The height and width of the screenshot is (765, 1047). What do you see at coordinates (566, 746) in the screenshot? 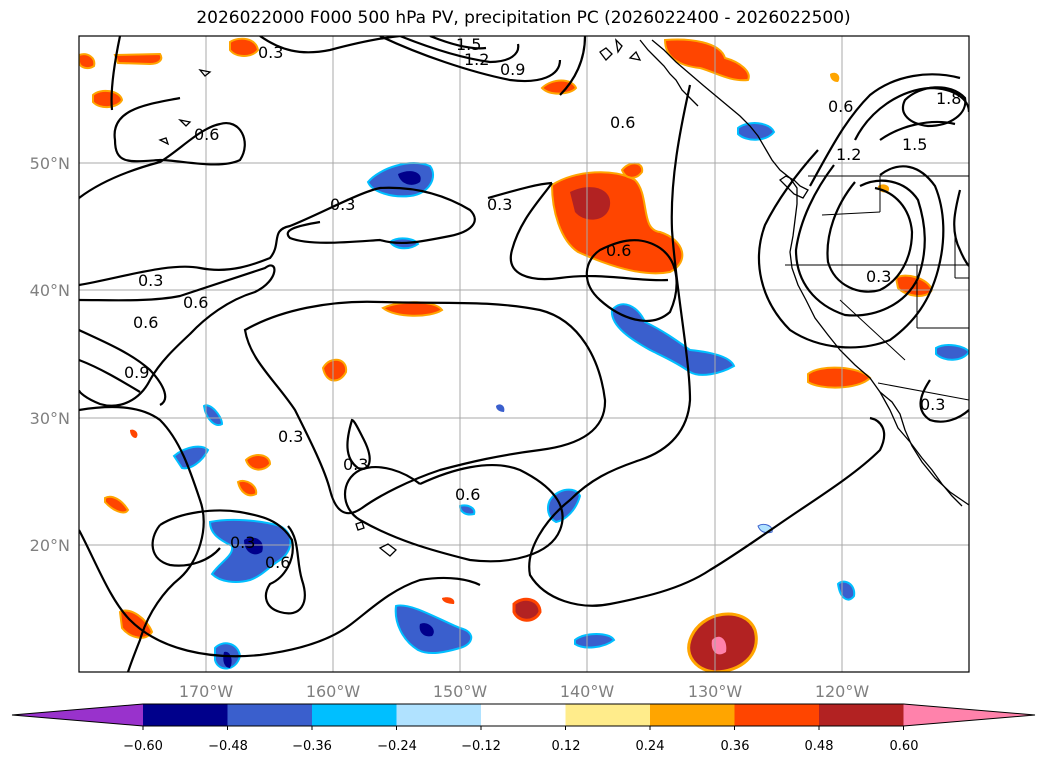
I see `colorbar-tick-label: 0.12` at bounding box center [566, 746].